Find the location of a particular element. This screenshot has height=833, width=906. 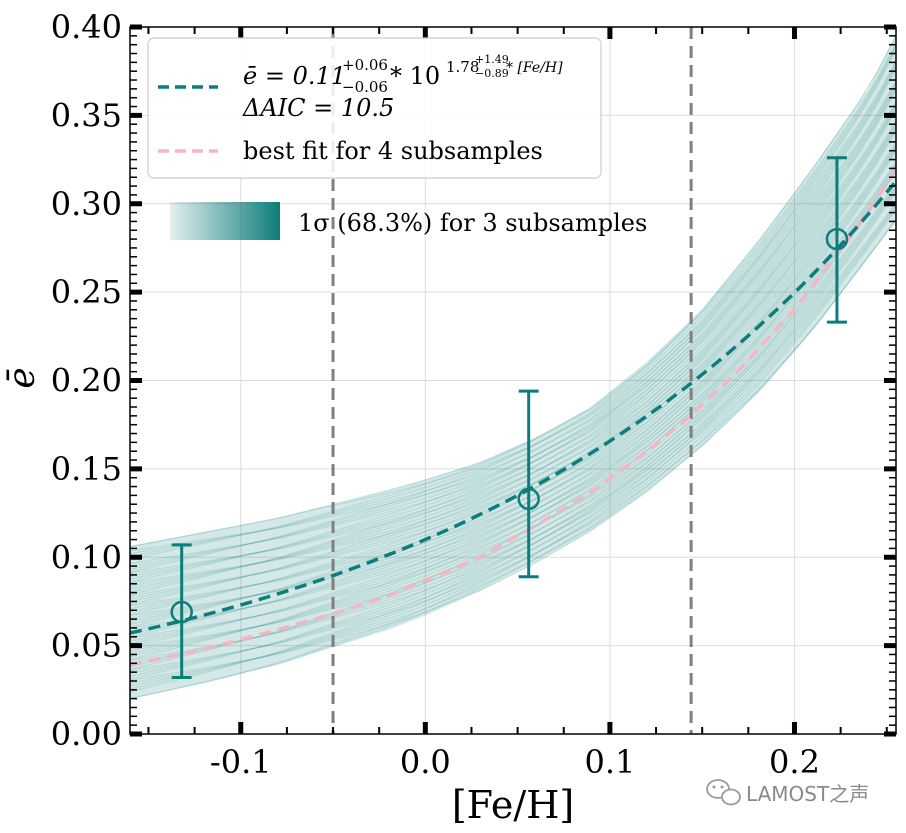

band-legend-label: 1σ (68.3%) for 3 subsamples is located at coordinates (472, 223).